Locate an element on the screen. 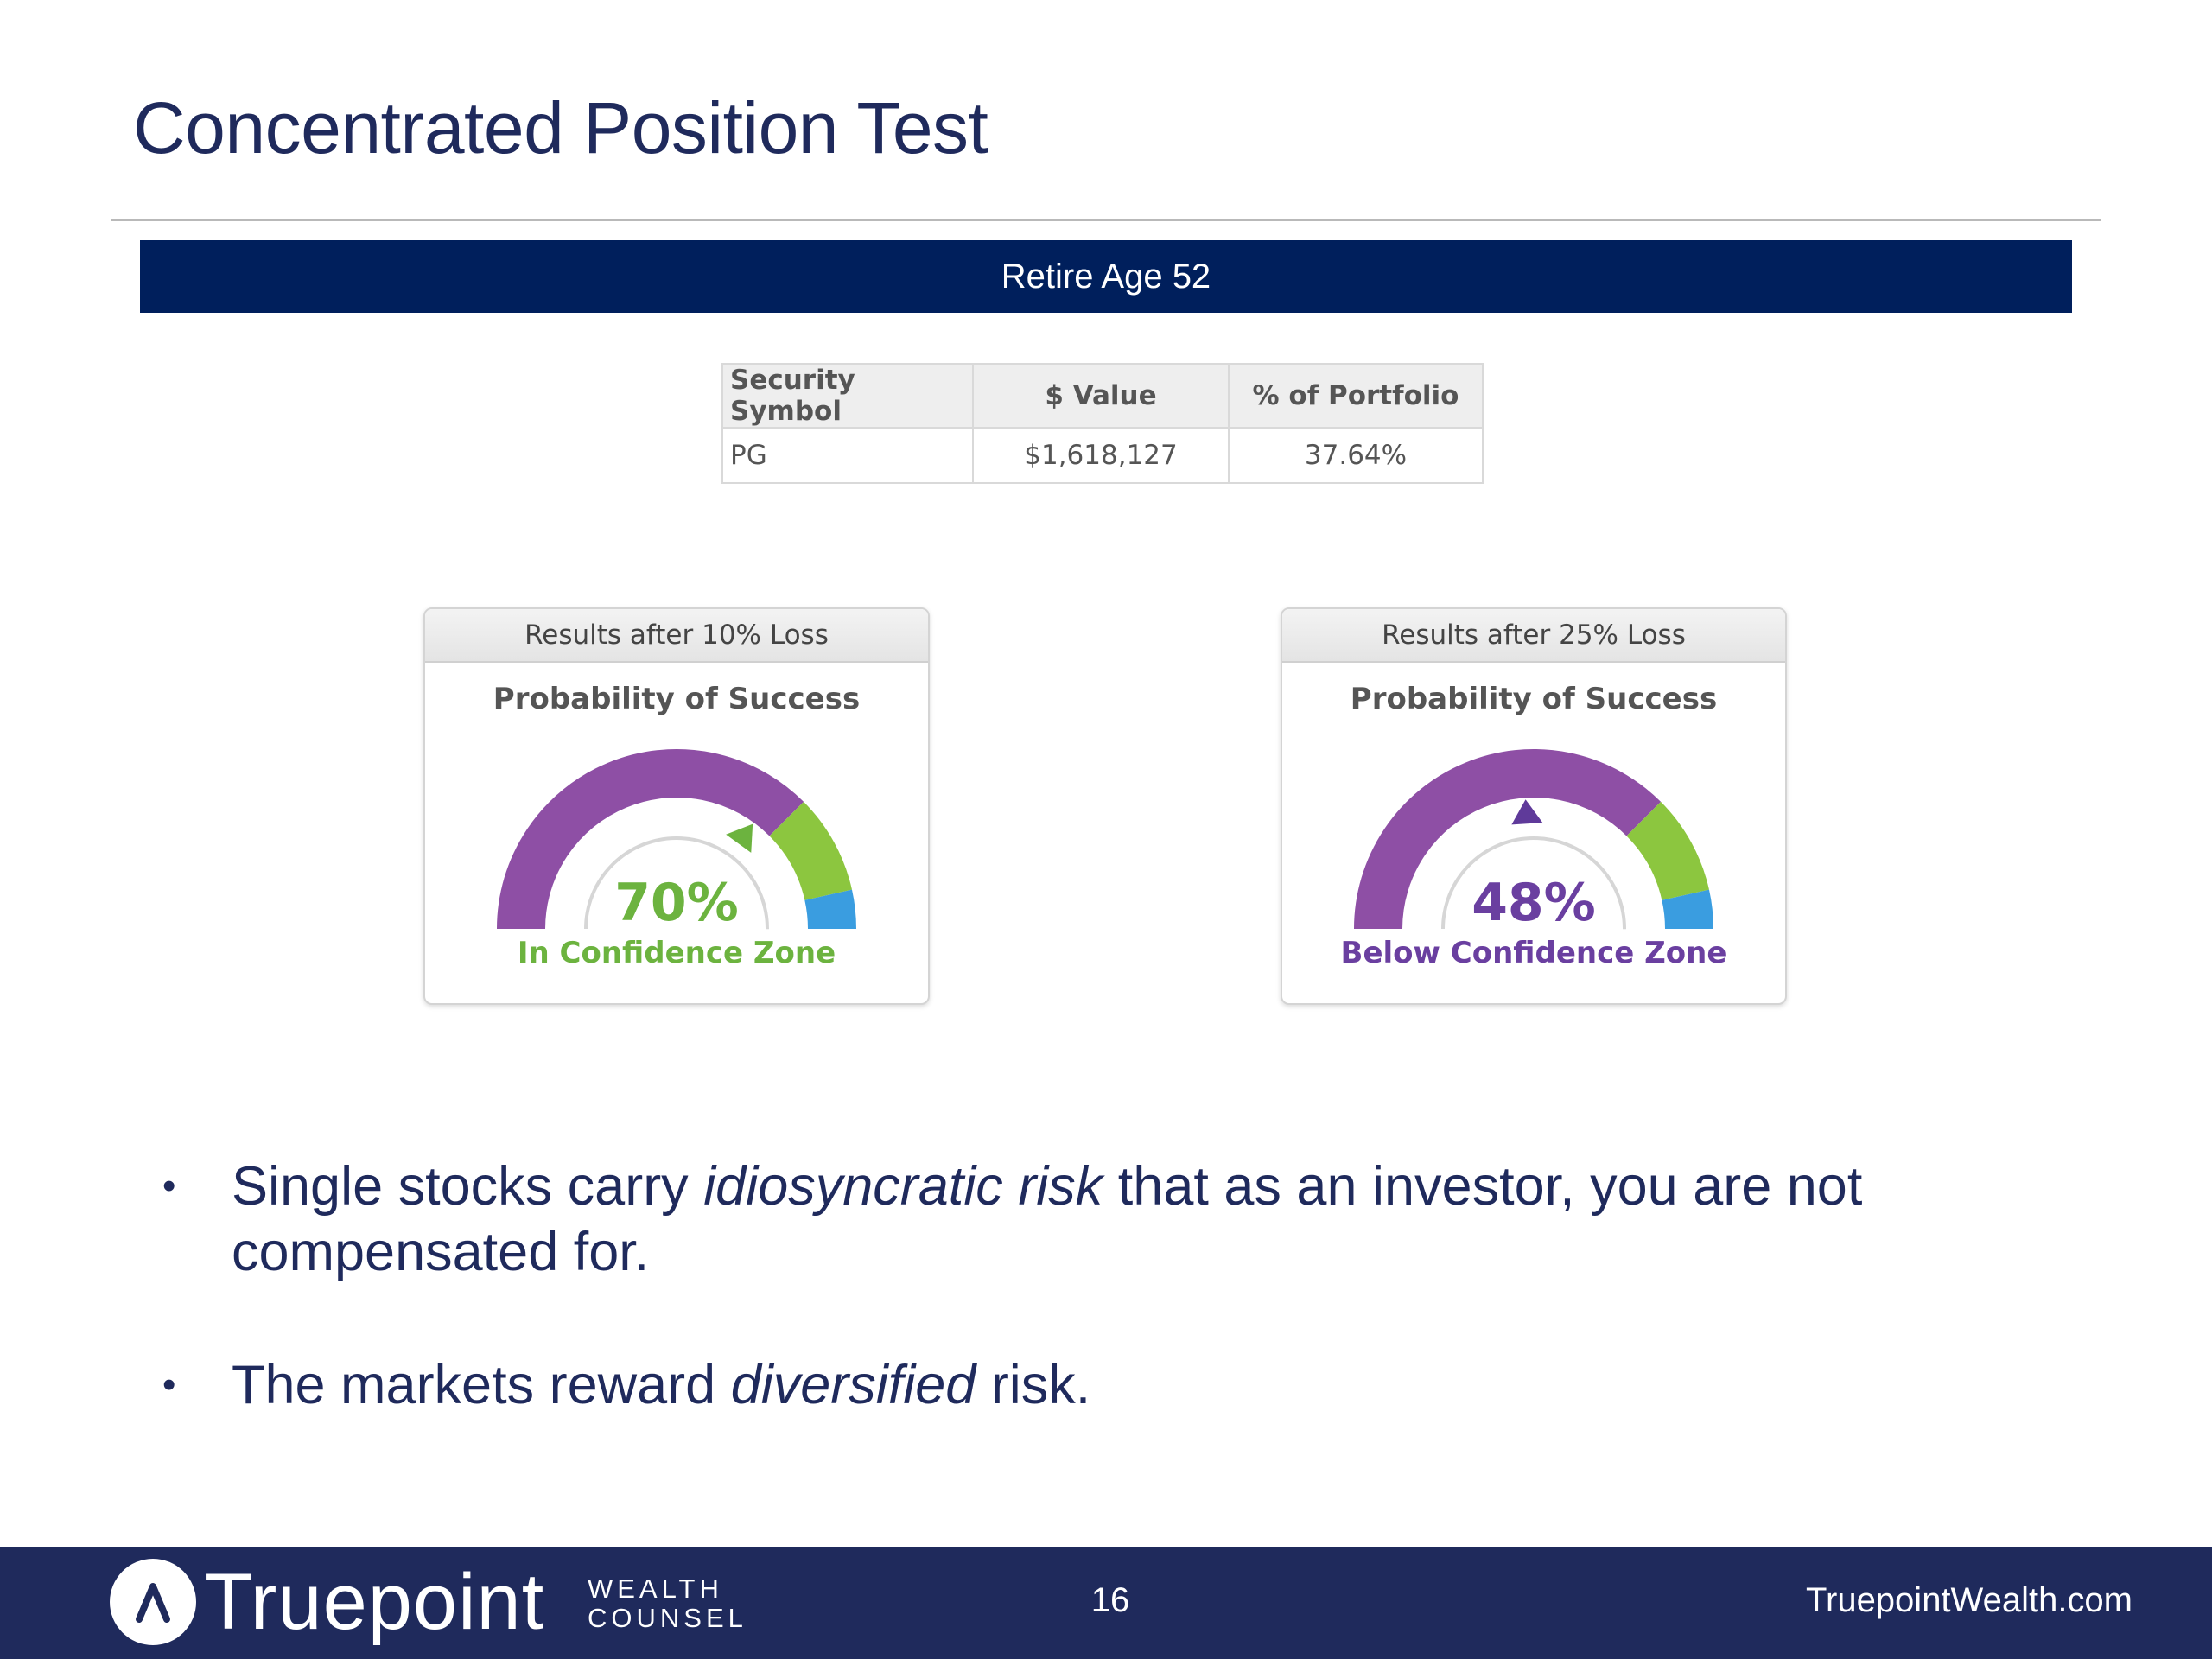  title-divider is located at coordinates (1106, 220).